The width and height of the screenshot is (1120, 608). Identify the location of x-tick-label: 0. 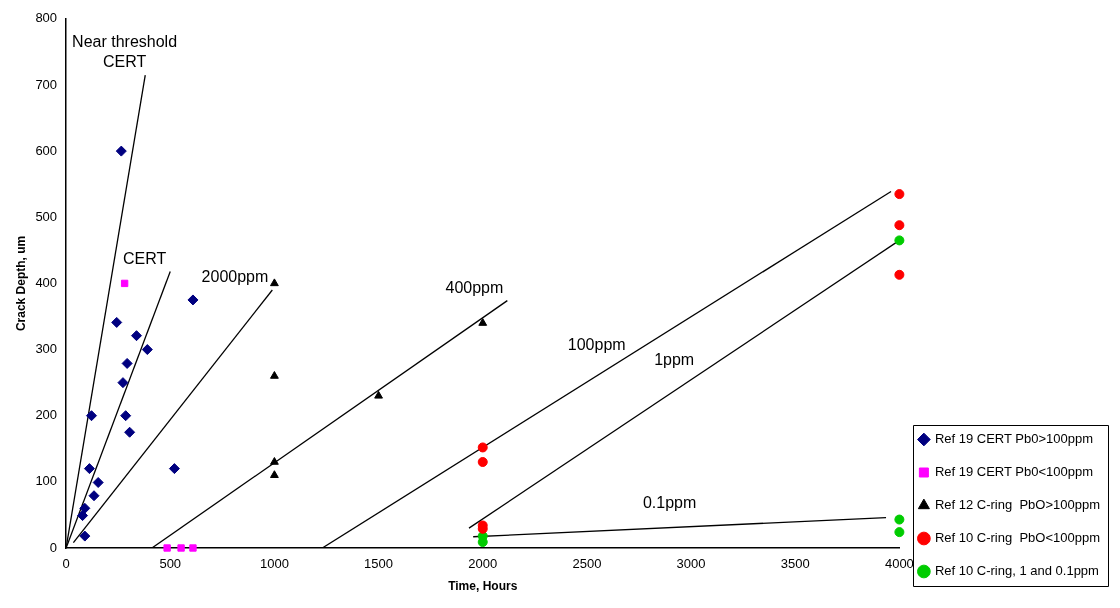
(66, 564).